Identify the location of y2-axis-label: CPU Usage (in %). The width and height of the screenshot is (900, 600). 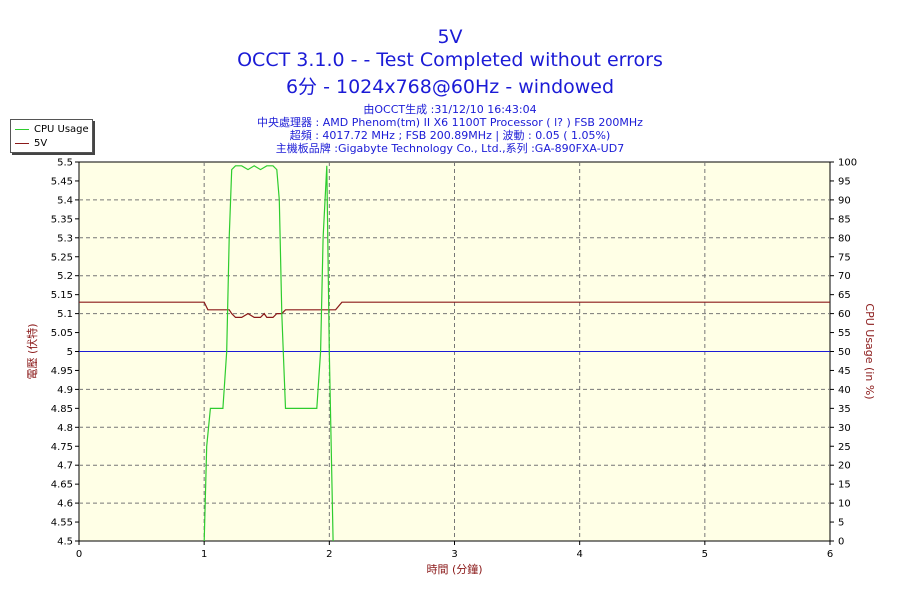
(869, 351).